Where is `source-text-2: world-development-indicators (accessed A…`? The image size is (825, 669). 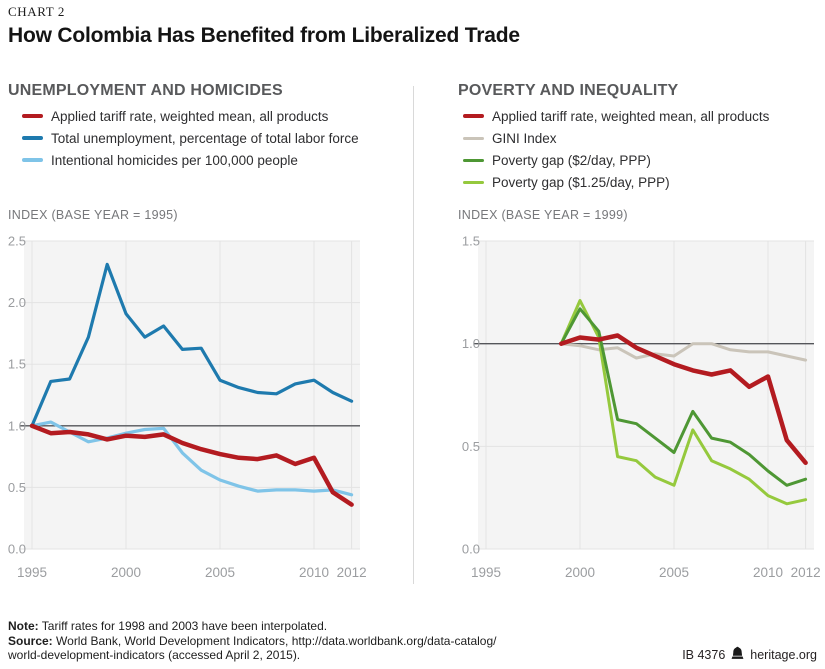 source-text-2: world-development-indicators (accessed A… is located at coordinates (154, 655).